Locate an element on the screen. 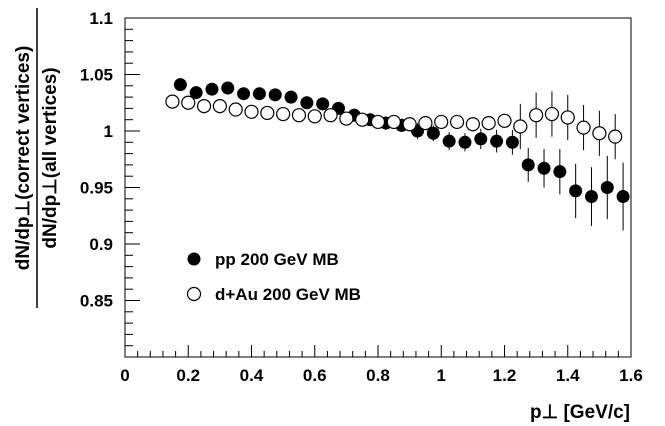 The height and width of the screenshot is (426, 665). x-tick-label: 1.6 is located at coordinates (631, 375).